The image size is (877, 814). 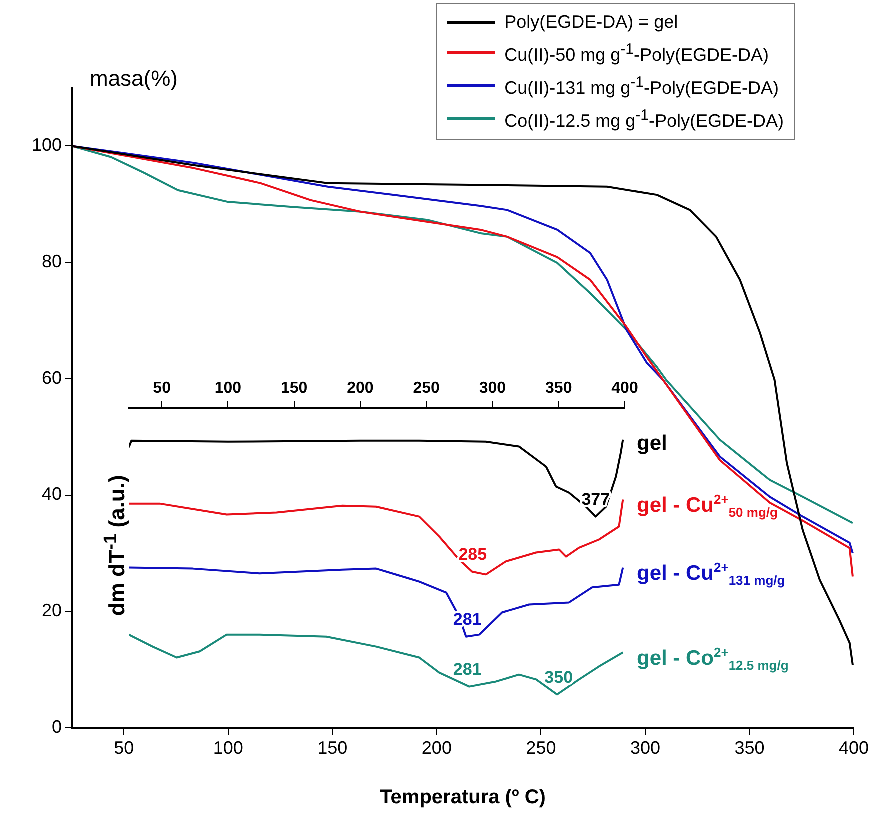 I want to click on annotation: 281, so click(x=467, y=669).